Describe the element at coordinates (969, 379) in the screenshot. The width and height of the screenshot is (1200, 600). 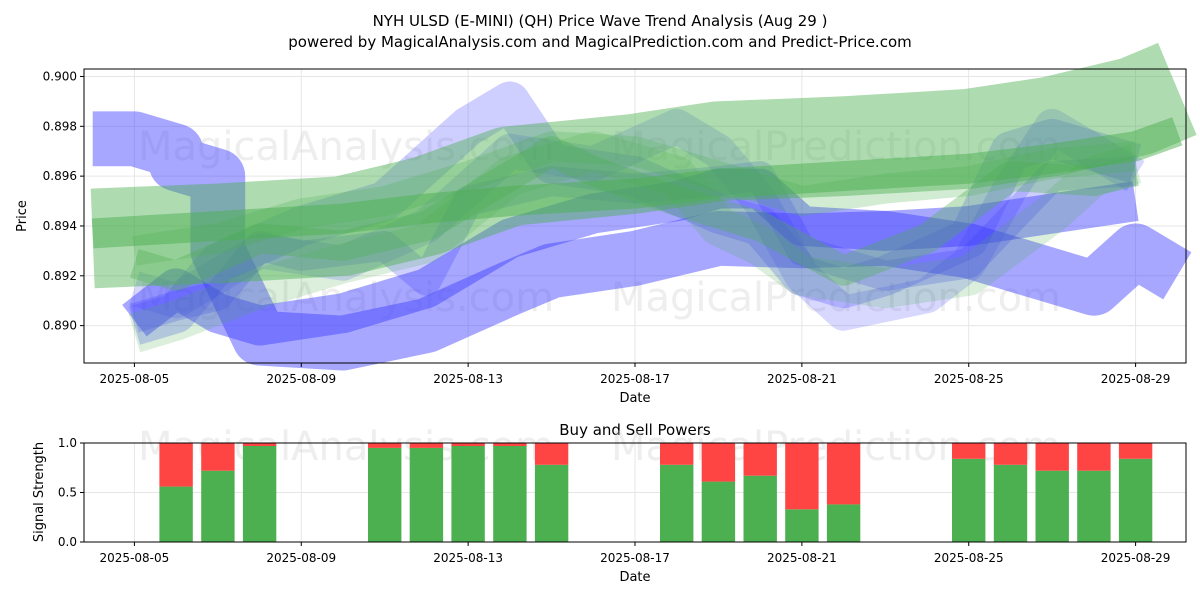
I see `price-x-tick-label: 2025-08-25` at that location.